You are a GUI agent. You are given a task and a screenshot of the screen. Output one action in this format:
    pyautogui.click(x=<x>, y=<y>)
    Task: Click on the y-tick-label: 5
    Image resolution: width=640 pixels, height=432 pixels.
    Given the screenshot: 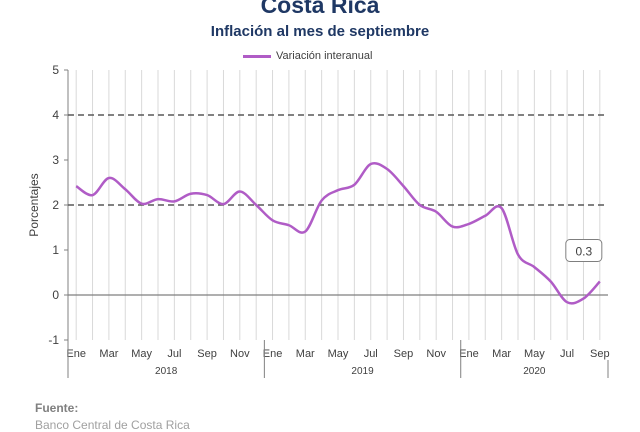 What is the action you would take?
    pyautogui.click(x=55, y=70)
    